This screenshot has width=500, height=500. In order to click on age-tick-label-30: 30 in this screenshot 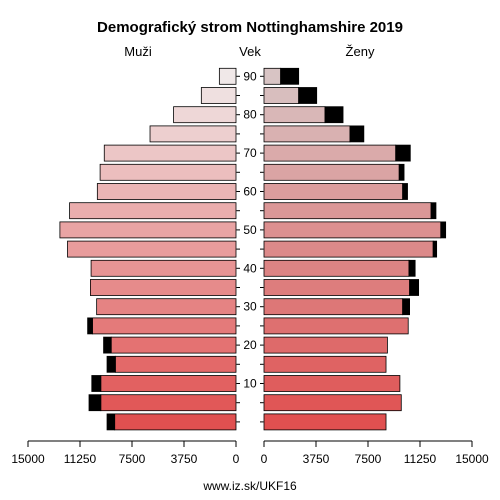, I will do `click(250, 307)`.